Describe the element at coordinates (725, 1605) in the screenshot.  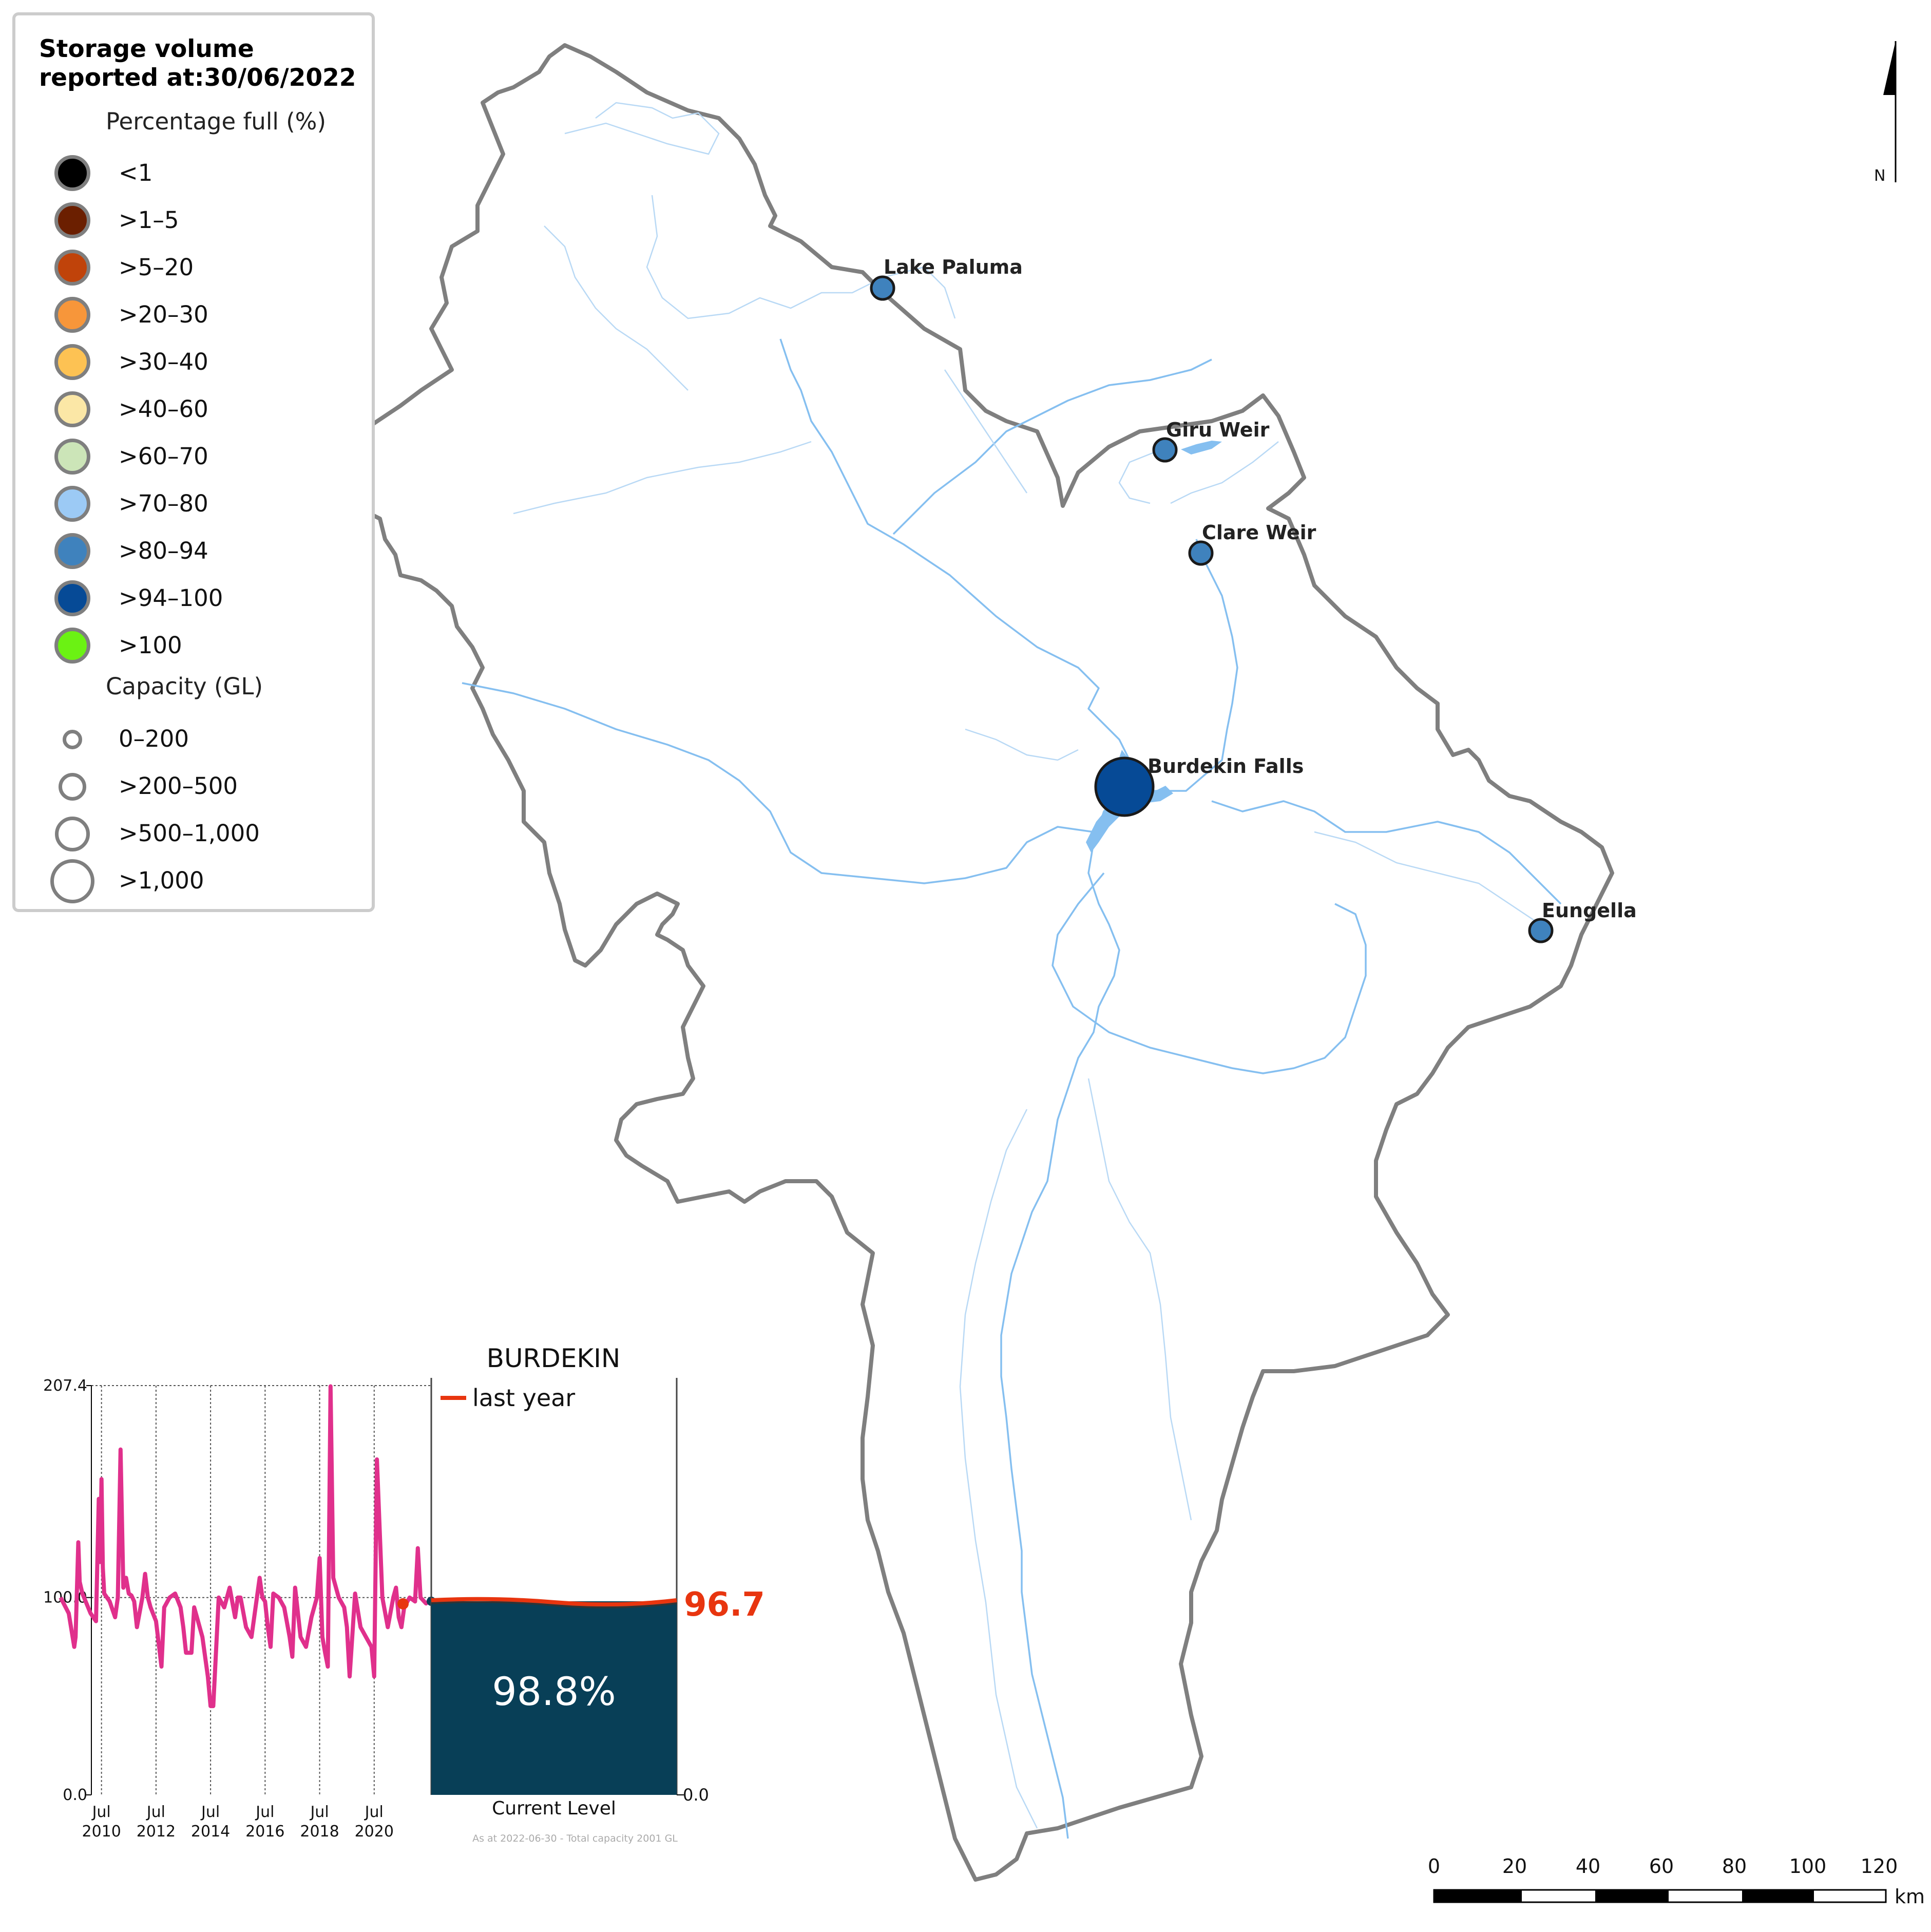
I see `last-year-value: 96.7` at that location.